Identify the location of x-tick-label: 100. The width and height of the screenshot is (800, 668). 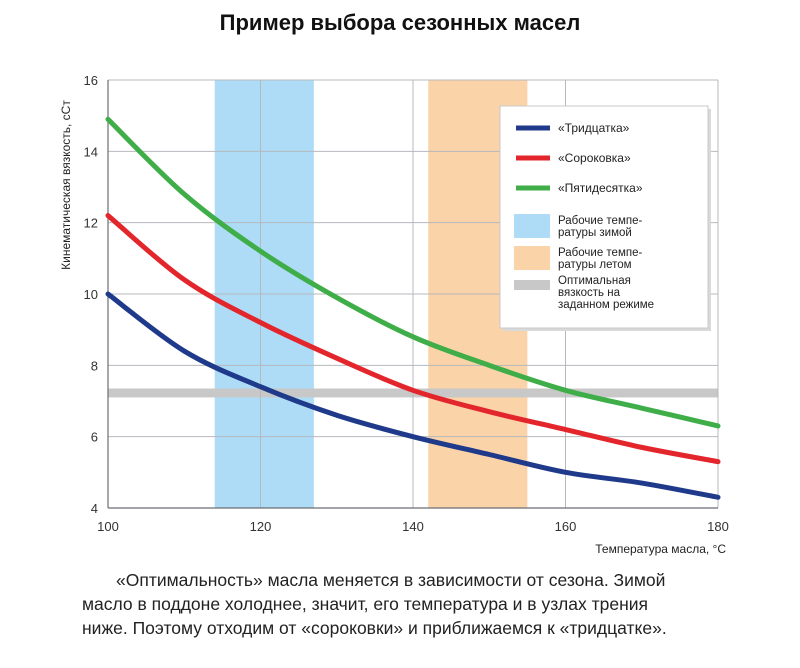
(108, 526).